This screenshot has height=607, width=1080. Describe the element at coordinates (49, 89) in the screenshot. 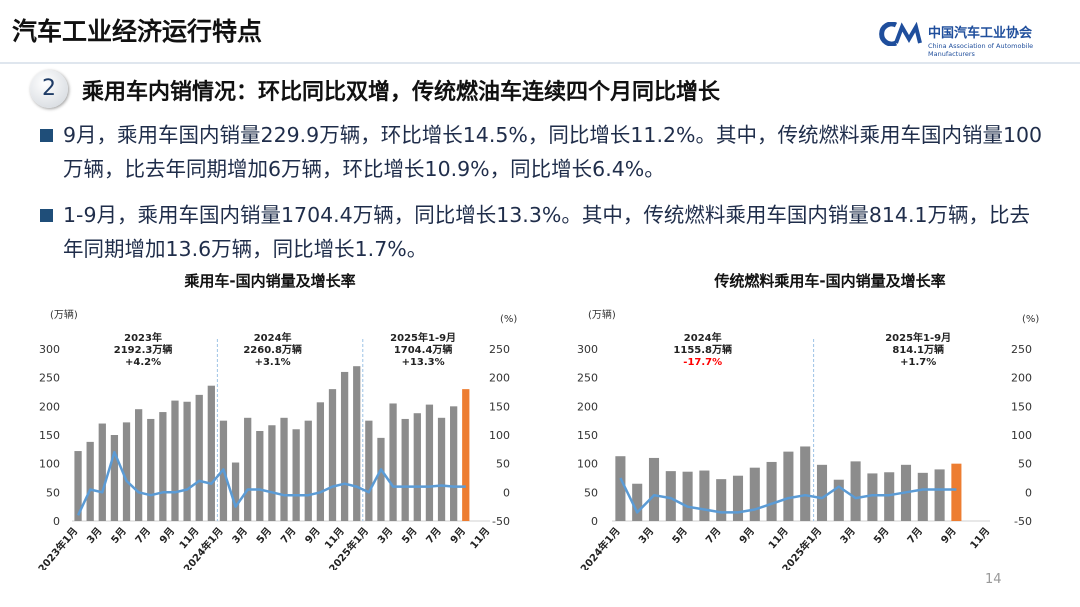

I see `section-number: 2` at that location.